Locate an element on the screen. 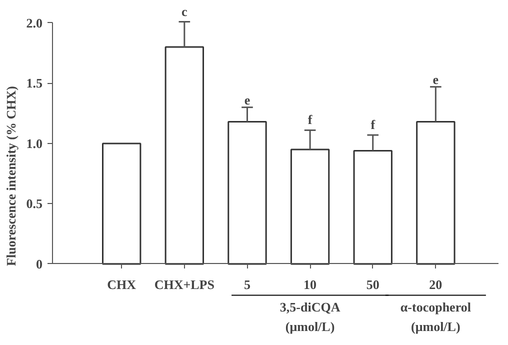 This screenshot has width=508, height=345. y-tick-label: 1.5 is located at coordinates (34, 83).